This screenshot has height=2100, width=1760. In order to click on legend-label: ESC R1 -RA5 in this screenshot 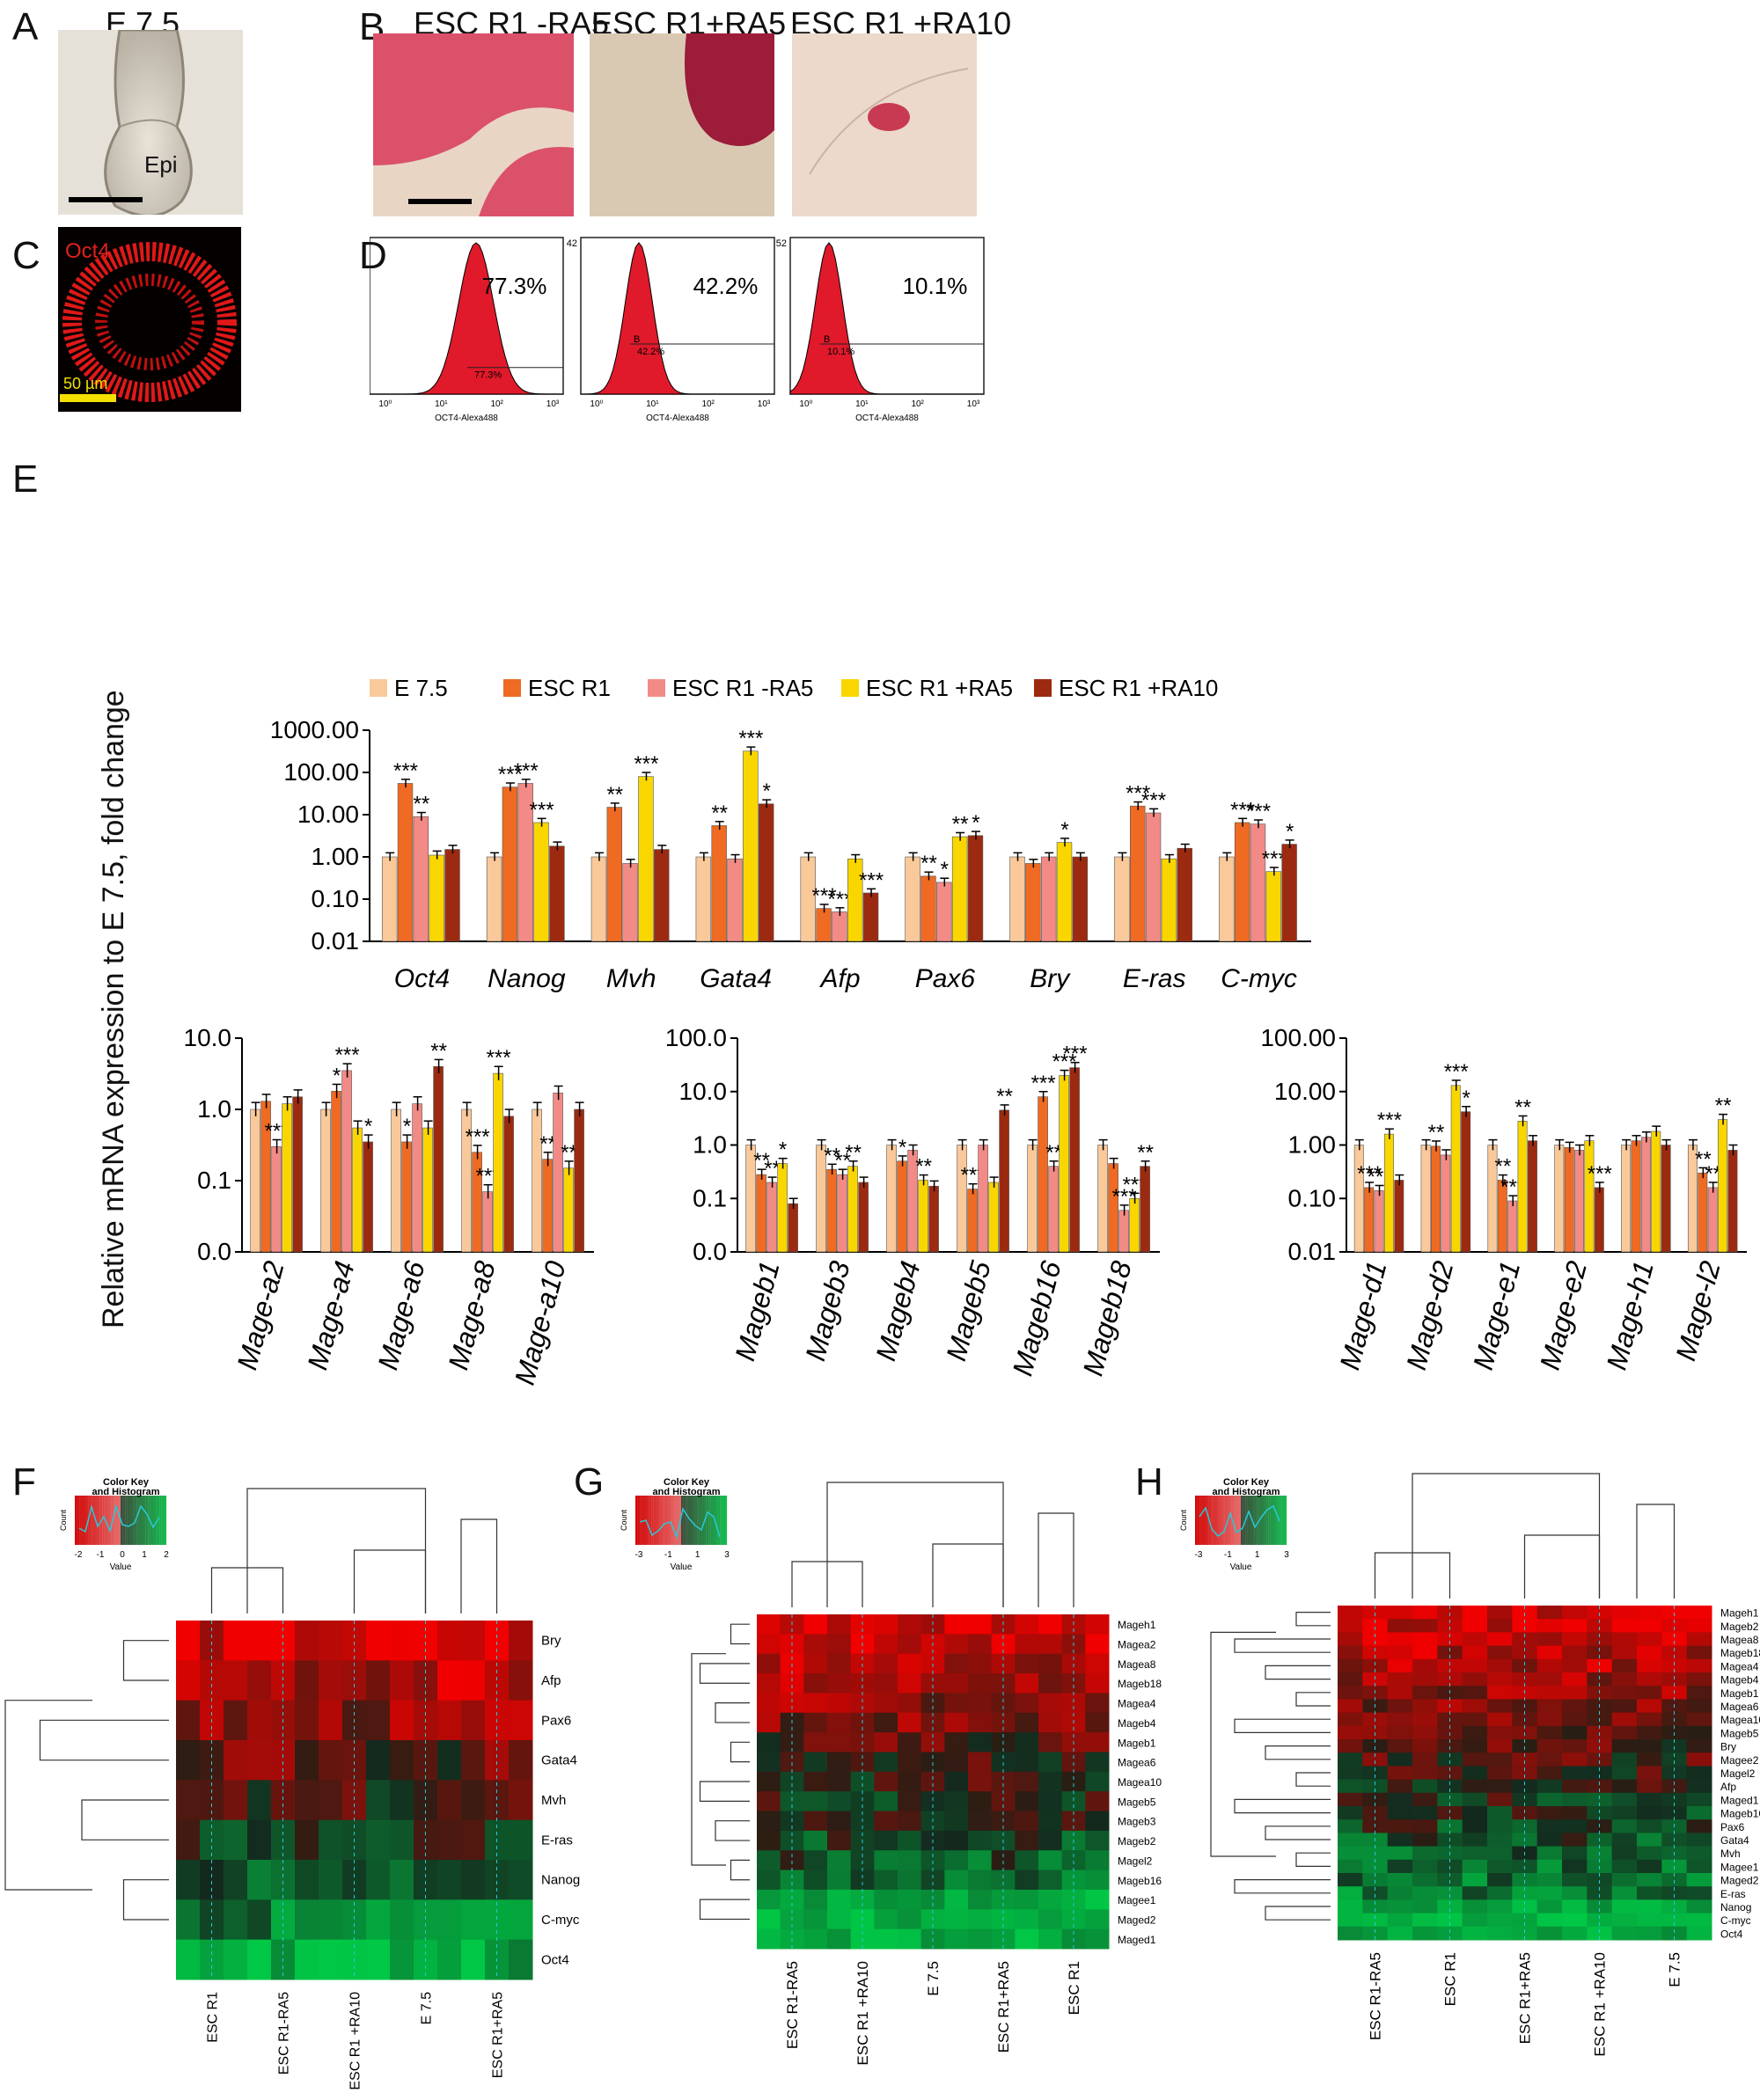, I will do `click(743, 688)`.